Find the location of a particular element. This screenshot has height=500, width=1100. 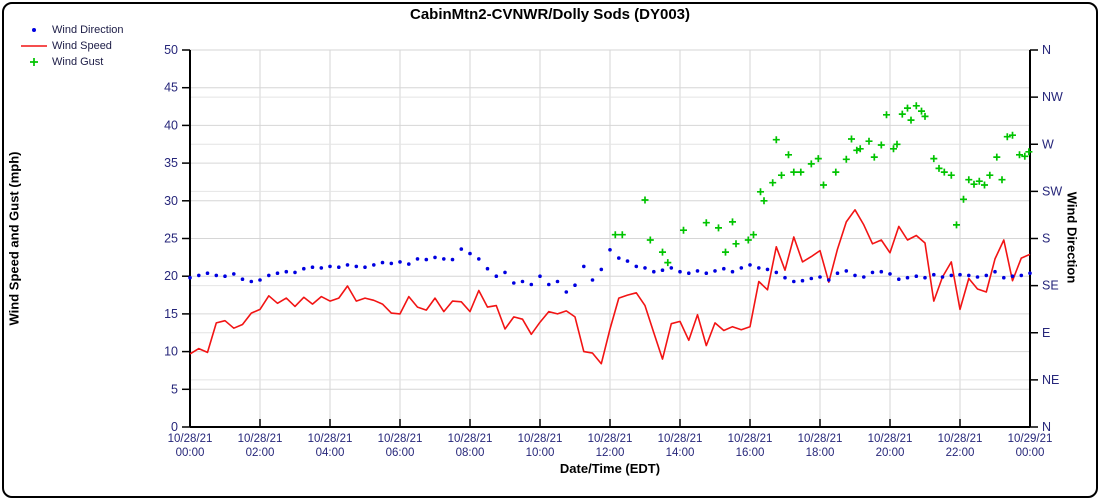

x-tick-label-time: 08:00 is located at coordinates (470, 453).